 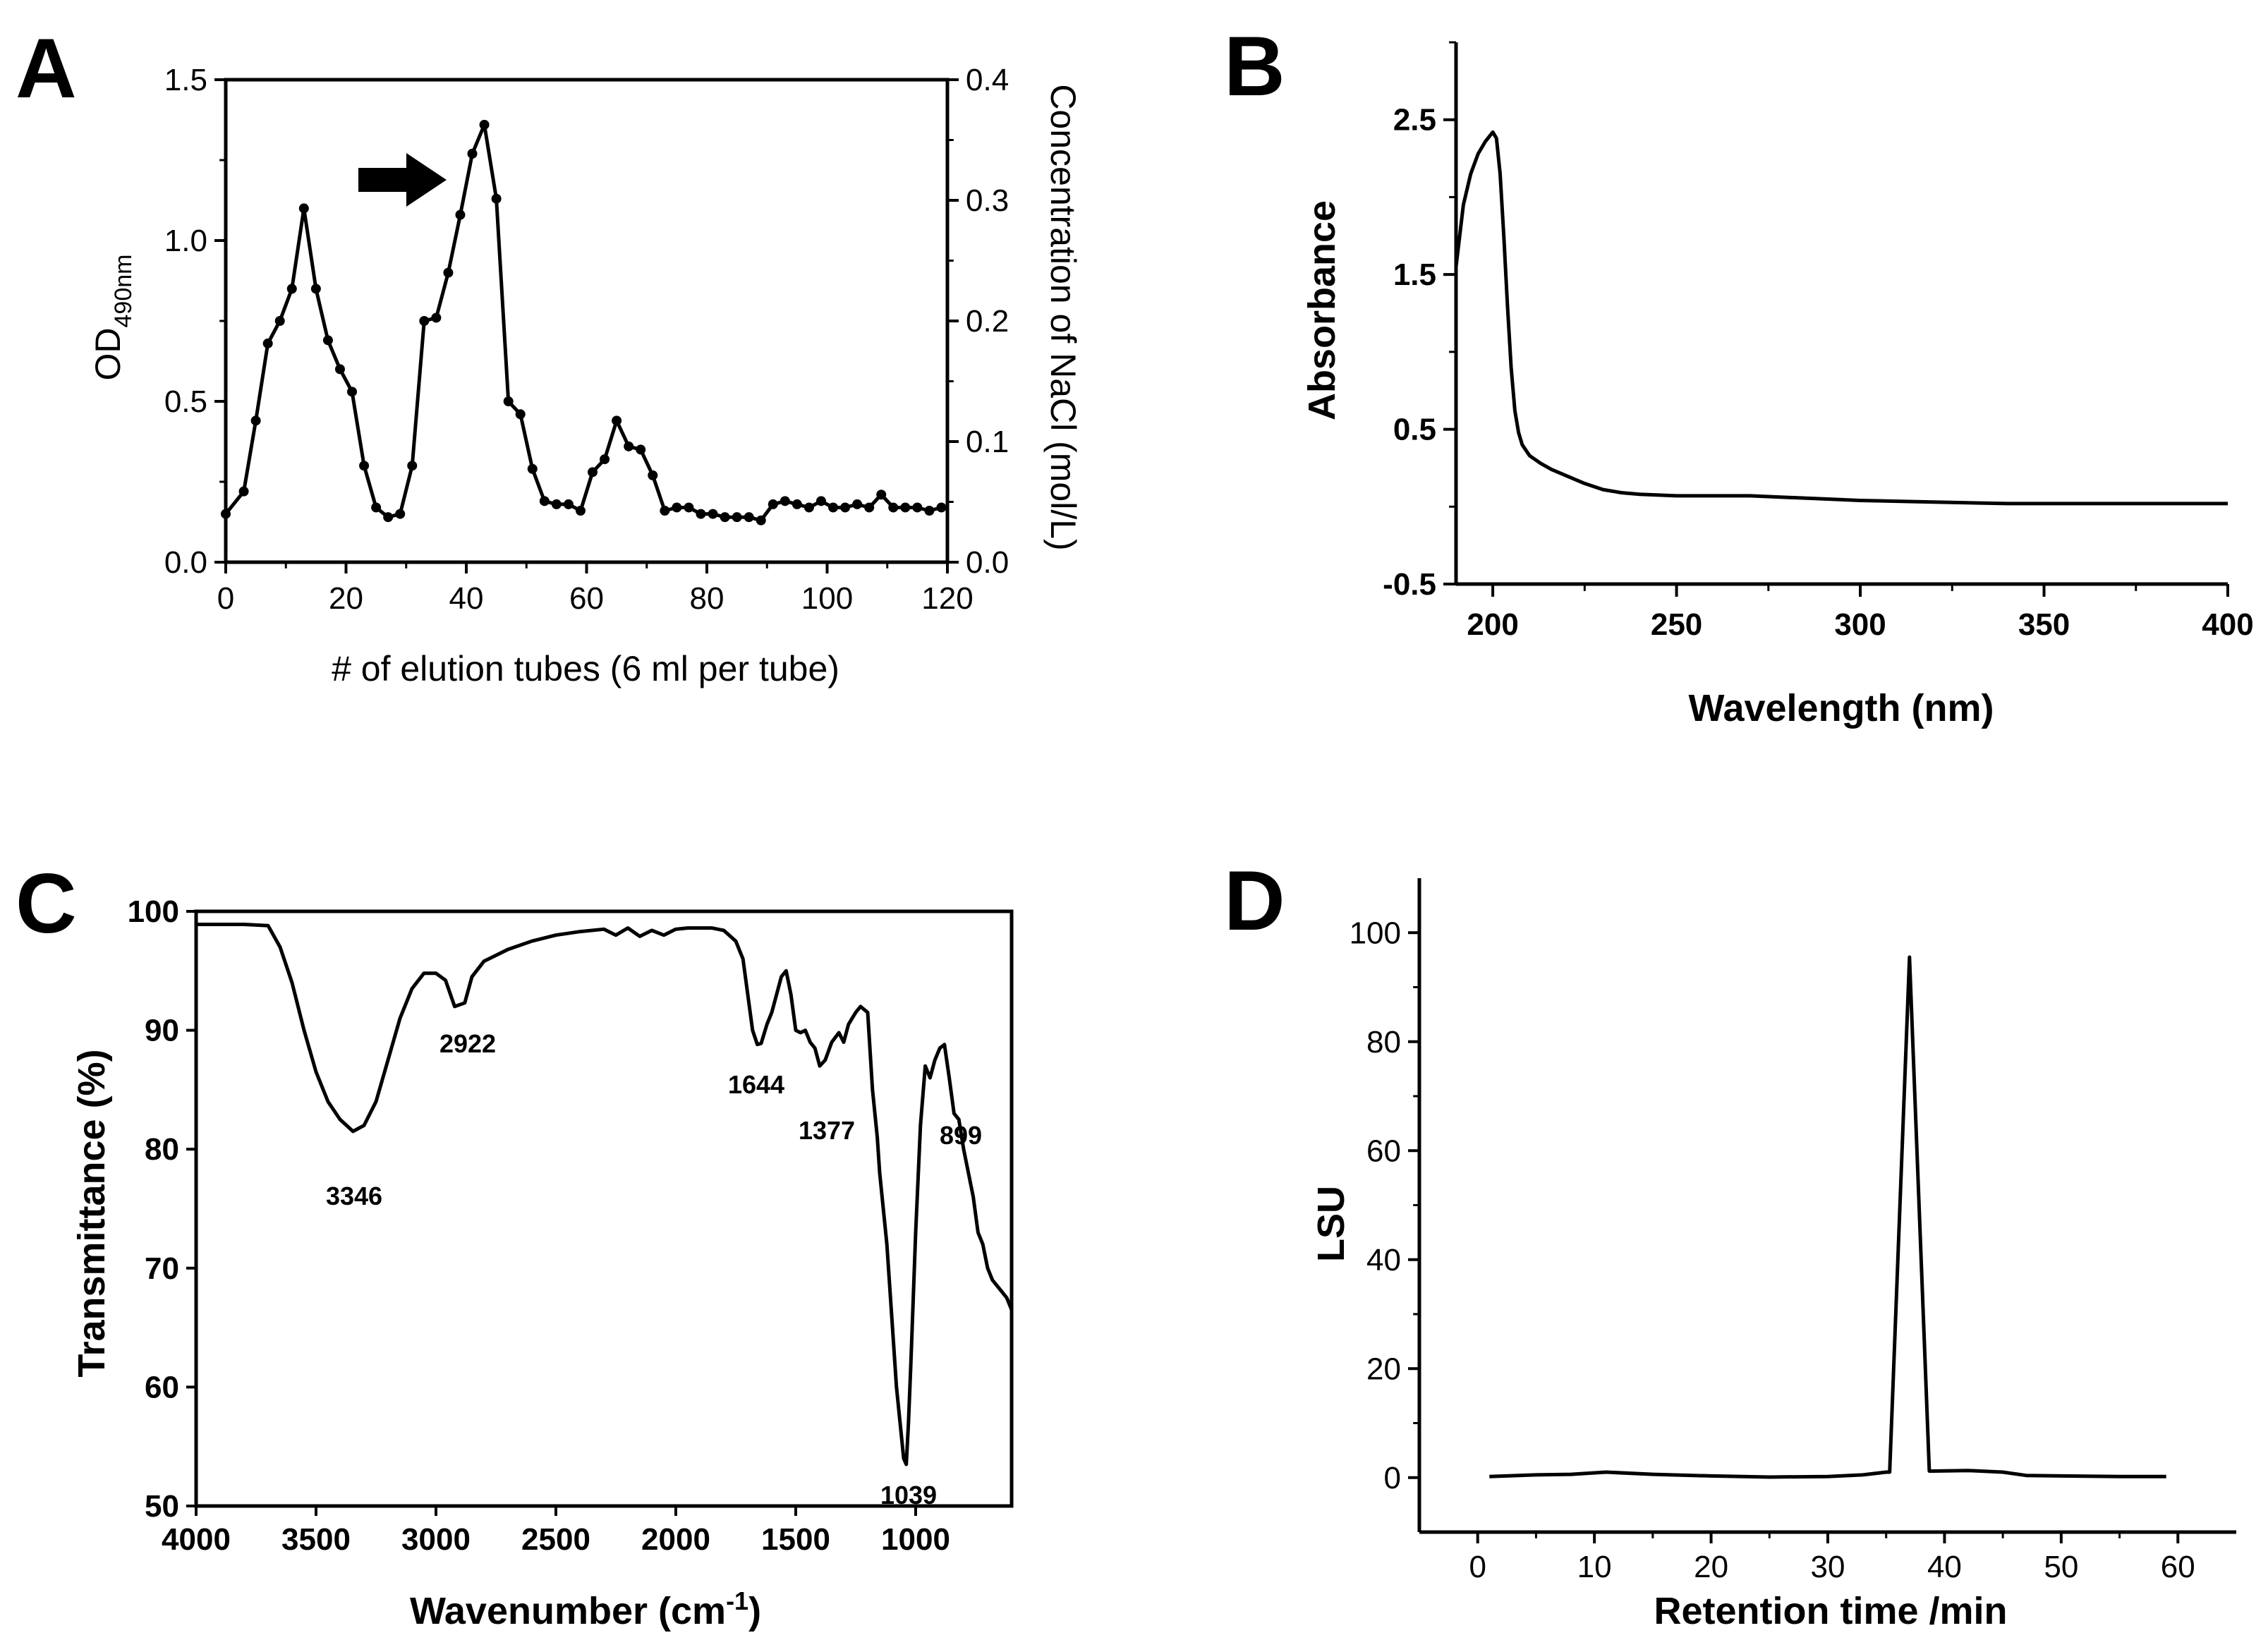 What do you see at coordinates (162, 1031) in the screenshot?
I see `panel-c-y-tick-label: 90` at bounding box center [162, 1031].